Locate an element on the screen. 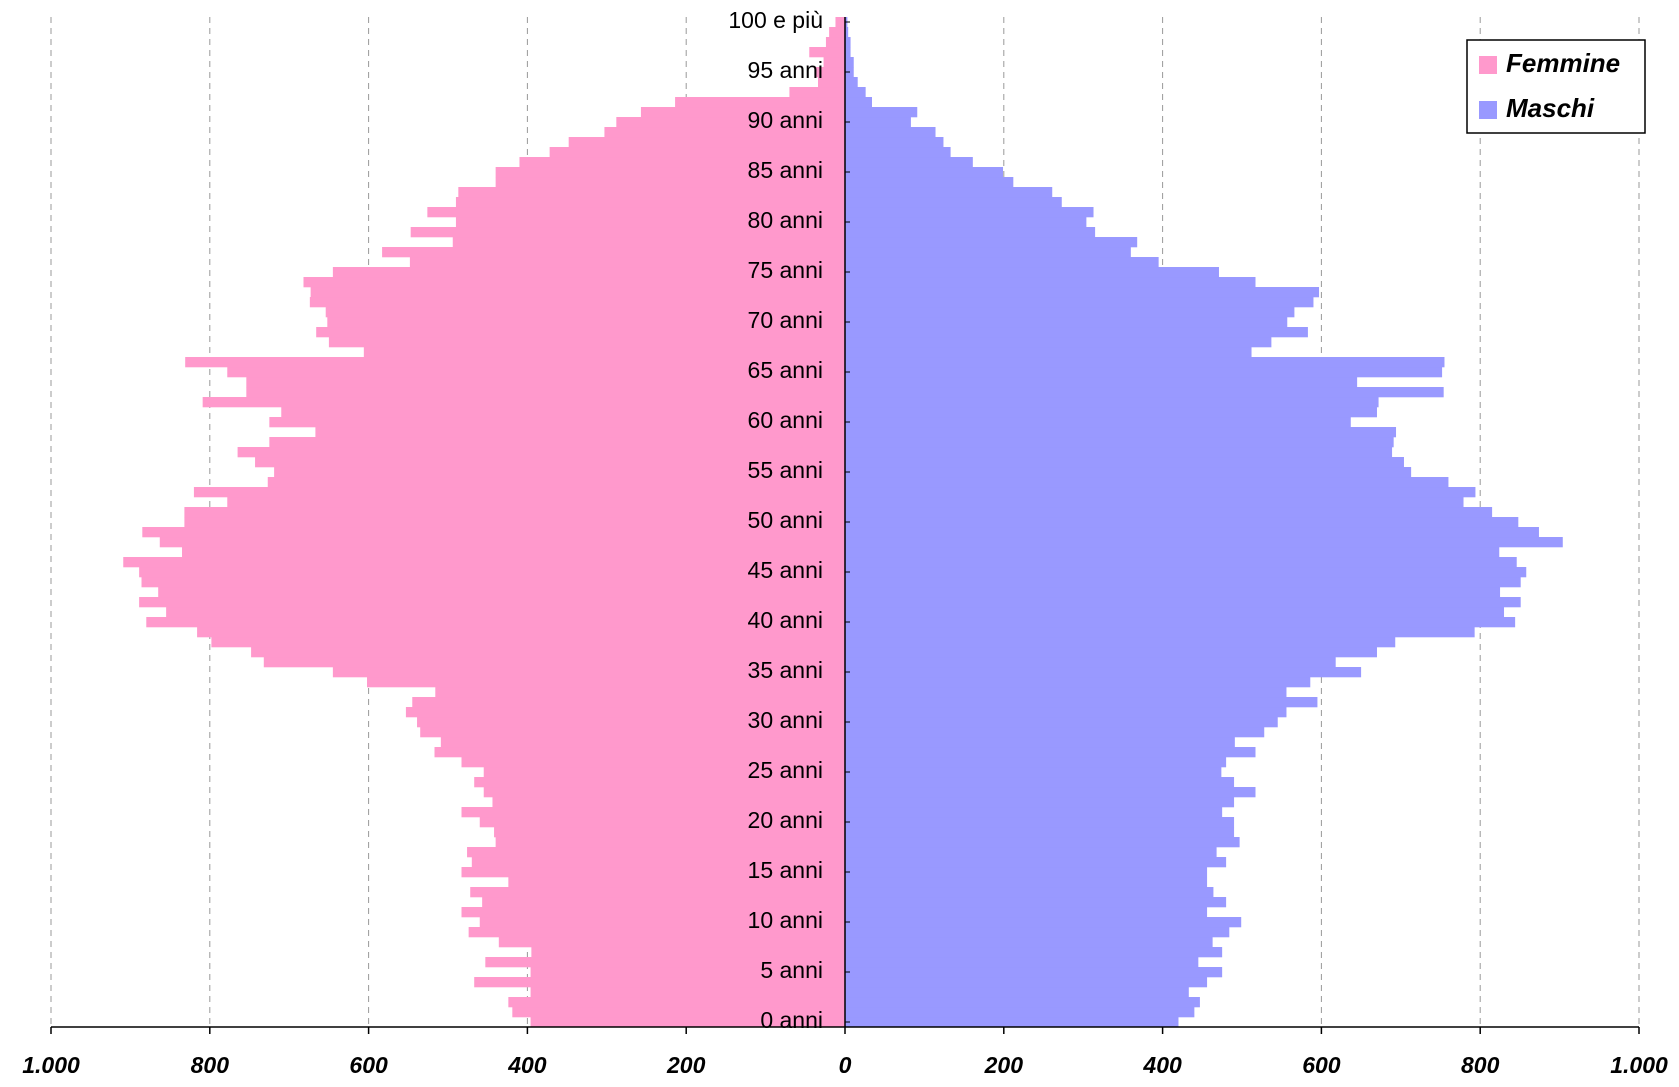 Image resolution: width=1679 pixels, height=1087 pixels. x-tick-label: 600 is located at coordinates (1321, 1065).